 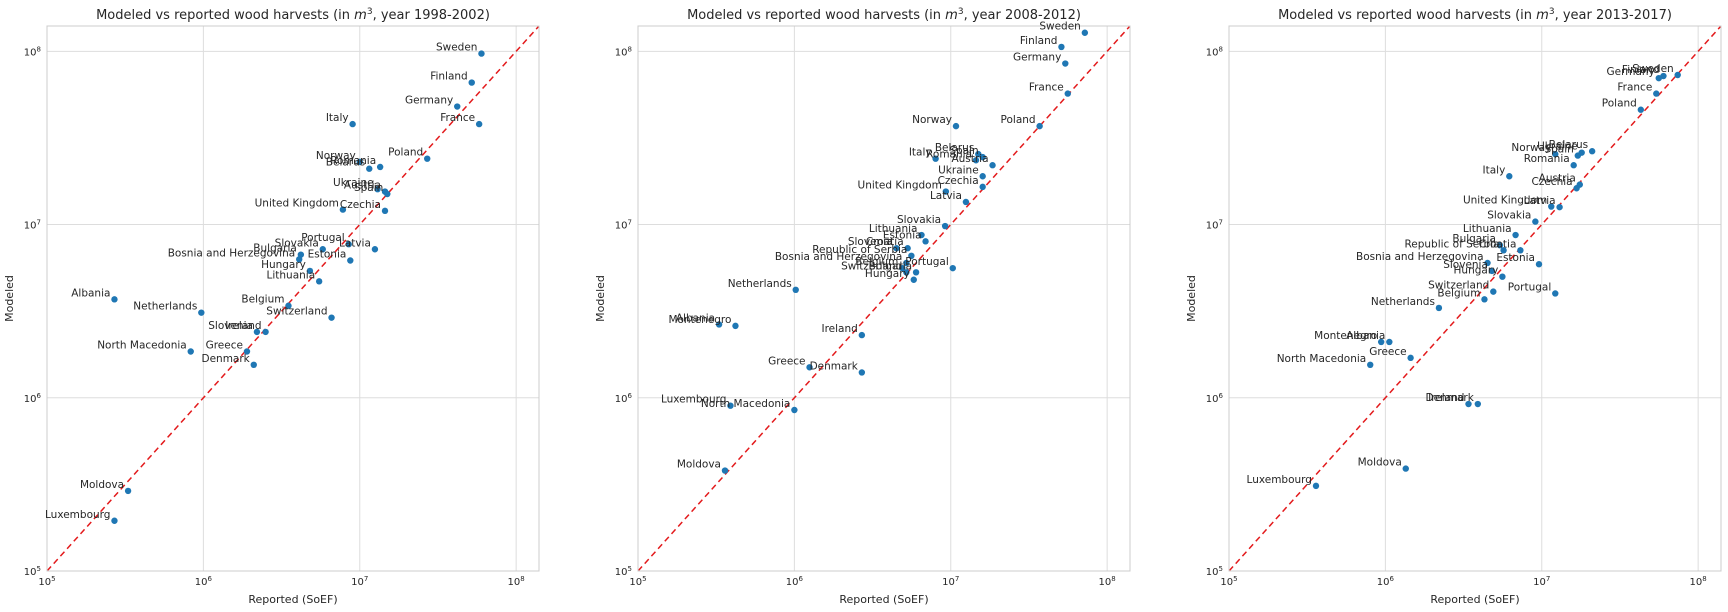 What do you see at coordinates (224, 345) in the screenshot?
I see `point-label: Greece` at bounding box center [224, 345].